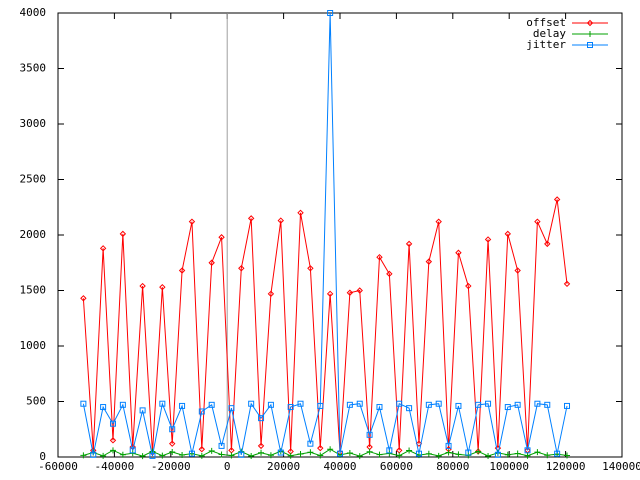 The image size is (640, 480). Describe the element at coordinates (566, 466) in the screenshot. I see `x-tick-label: 120000` at that location.